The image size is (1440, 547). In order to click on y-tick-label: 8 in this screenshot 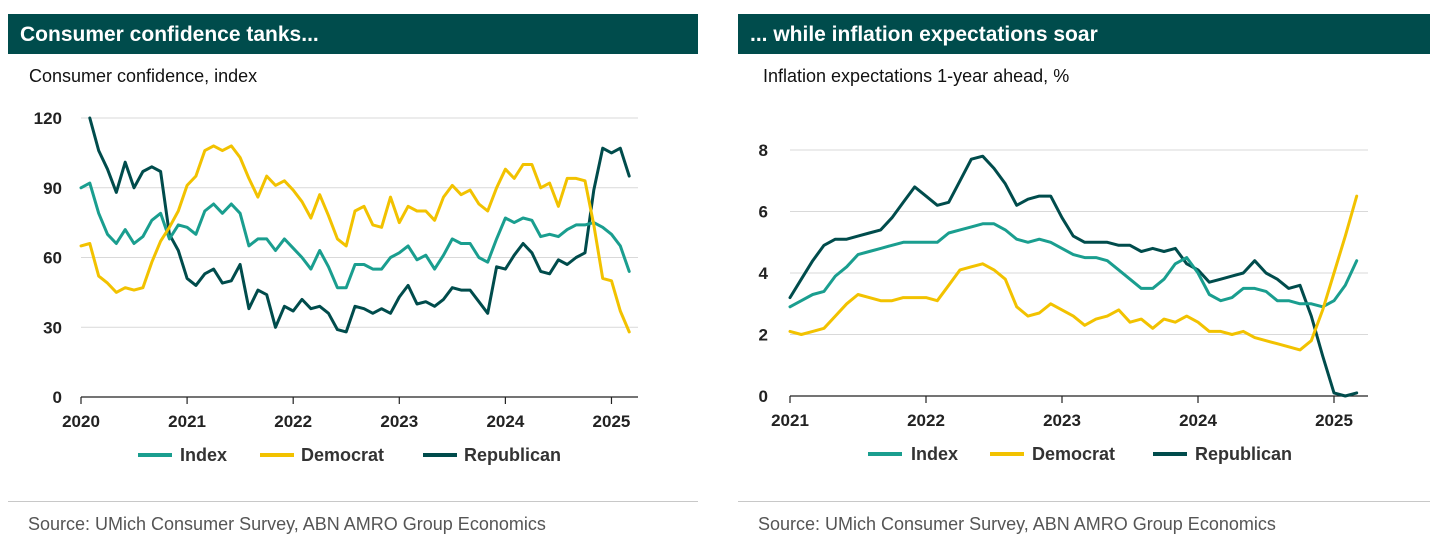, I will do `click(763, 150)`.